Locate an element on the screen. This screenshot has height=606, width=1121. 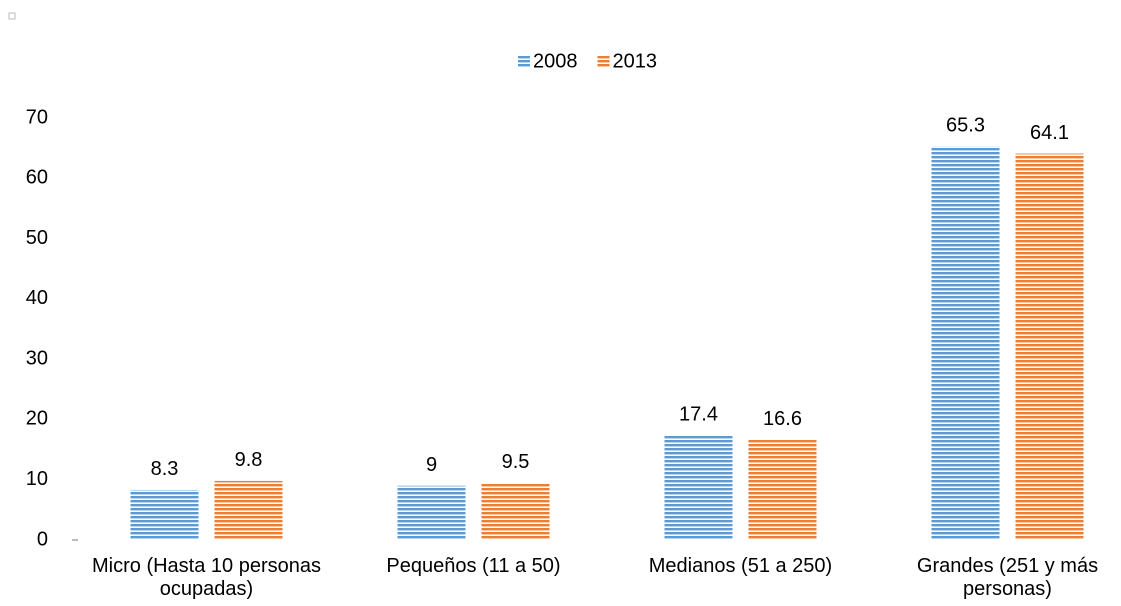
y-tick-label: 20 is located at coordinates (37, 419).